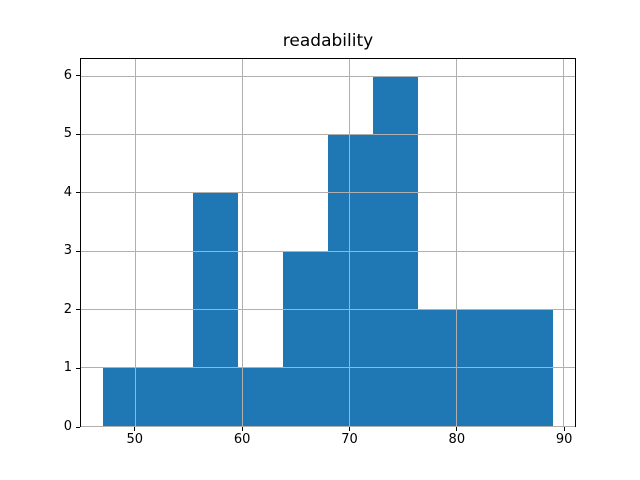 The image size is (640, 480). I want to click on x-tick-label: 90, so click(564, 439).